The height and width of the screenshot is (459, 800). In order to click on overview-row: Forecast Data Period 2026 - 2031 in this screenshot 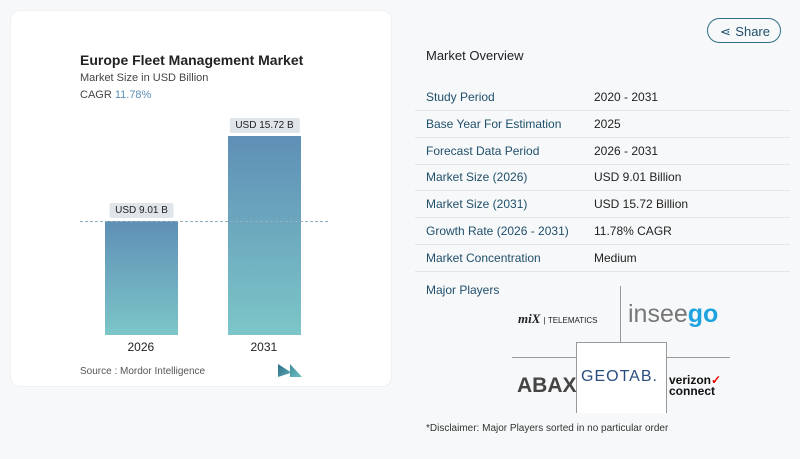, I will do `click(602, 151)`.